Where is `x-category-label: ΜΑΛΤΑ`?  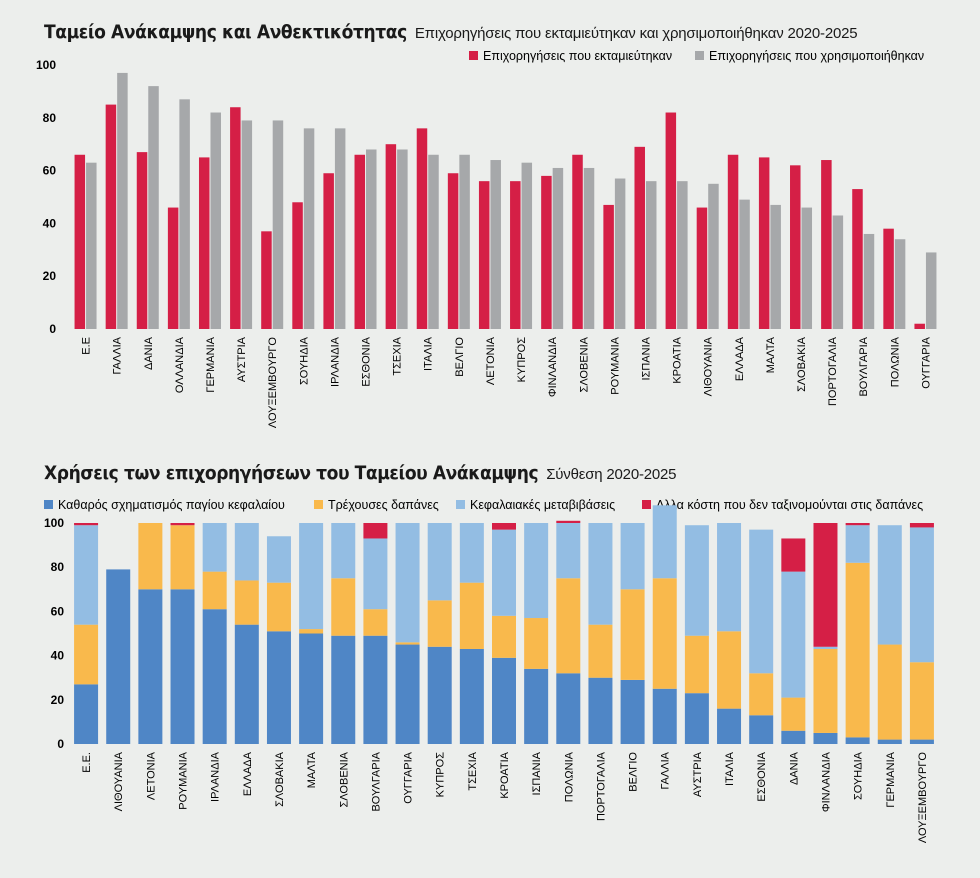 x-category-label: ΜΑΛΤΑ is located at coordinates (312, 769).